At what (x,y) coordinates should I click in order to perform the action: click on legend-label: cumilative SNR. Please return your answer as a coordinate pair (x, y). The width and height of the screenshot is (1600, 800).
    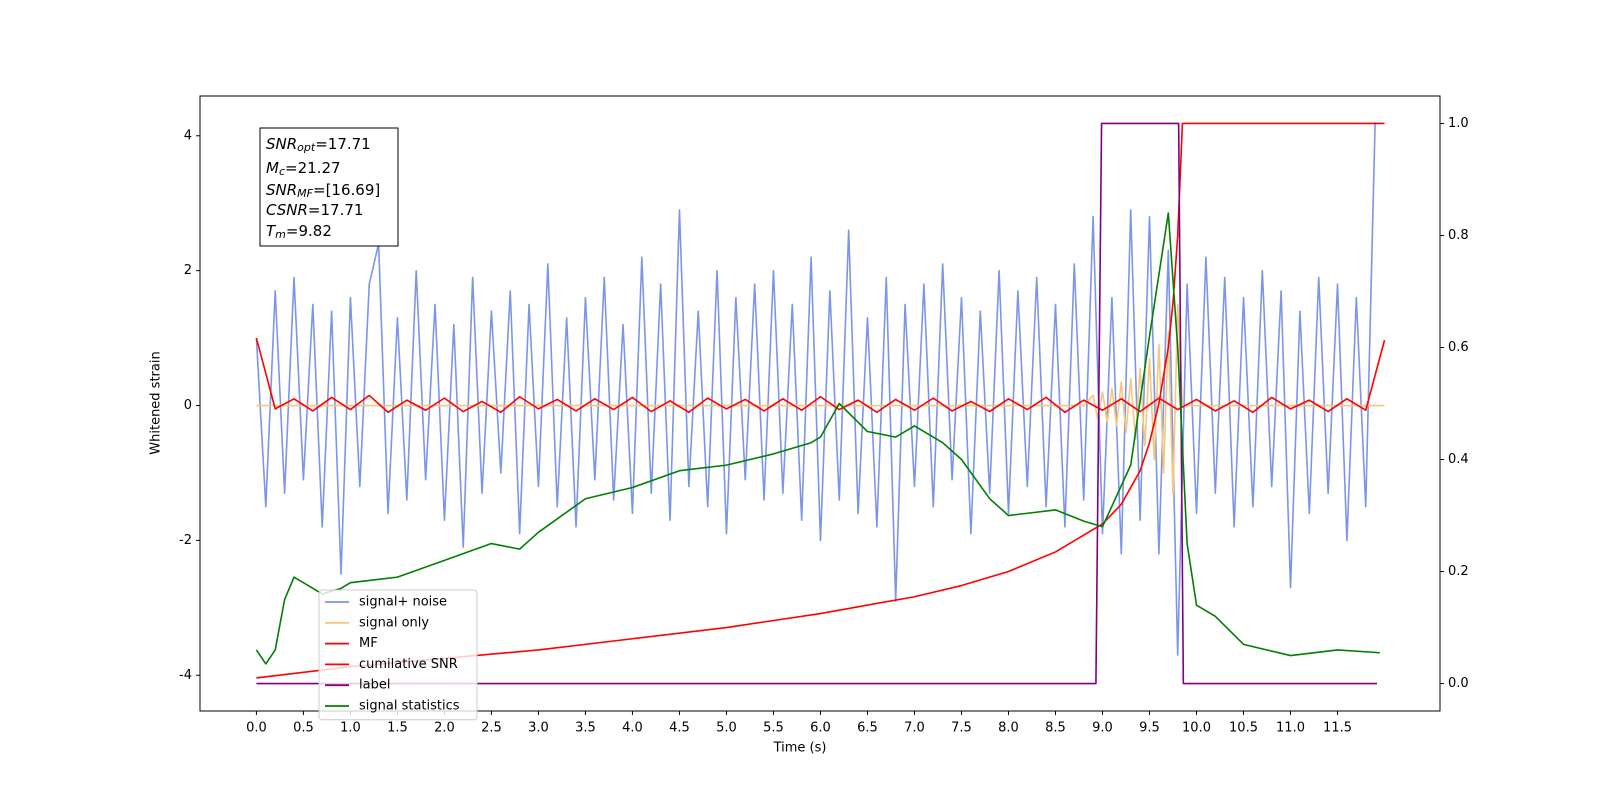
    Looking at the image, I should click on (408, 664).